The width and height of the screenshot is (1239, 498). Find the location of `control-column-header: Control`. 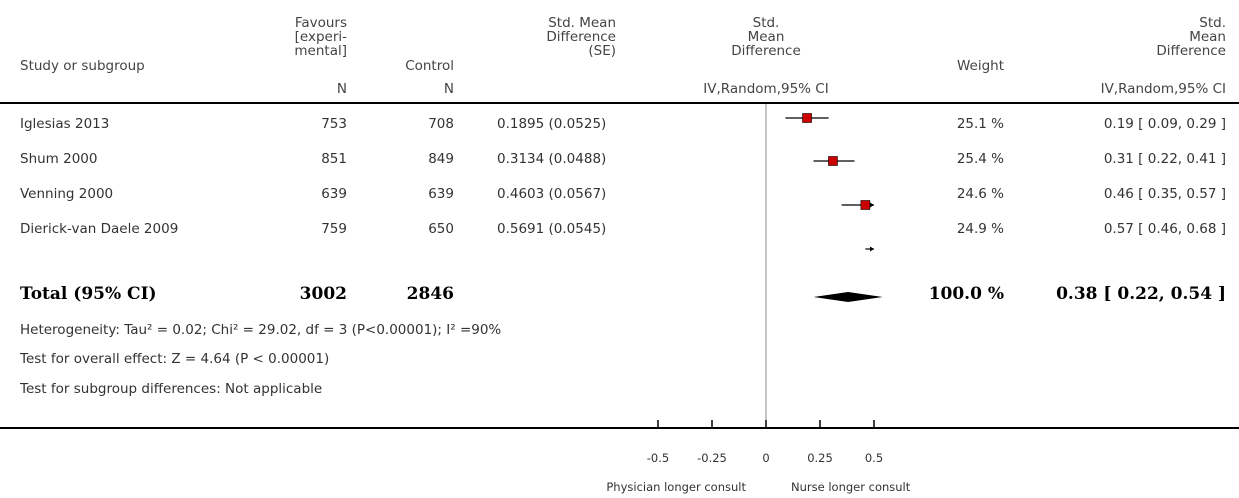

control-column-header: Control is located at coordinates (429, 66).